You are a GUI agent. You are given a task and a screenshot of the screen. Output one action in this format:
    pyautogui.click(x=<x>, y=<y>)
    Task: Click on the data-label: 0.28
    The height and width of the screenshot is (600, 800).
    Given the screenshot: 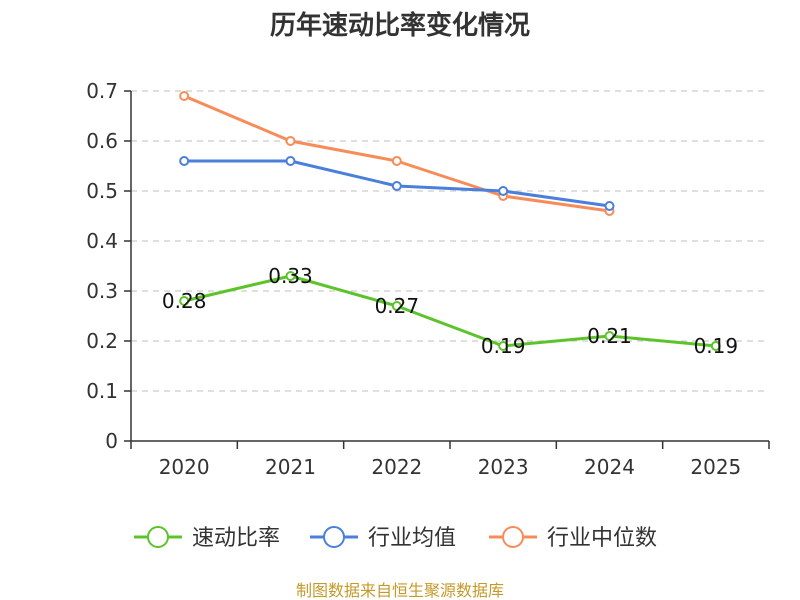 What is the action you would take?
    pyautogui.click(x=184, y=301)
    